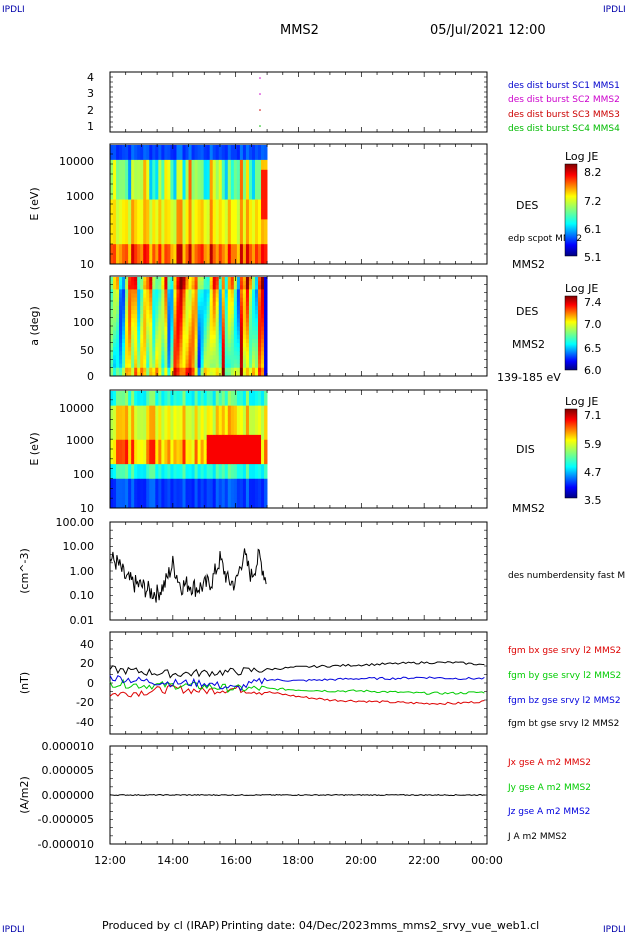  Describe the element at coordinates (82, 571) in the screenshot. I see `density-ytick-1: 1.00` at that location.